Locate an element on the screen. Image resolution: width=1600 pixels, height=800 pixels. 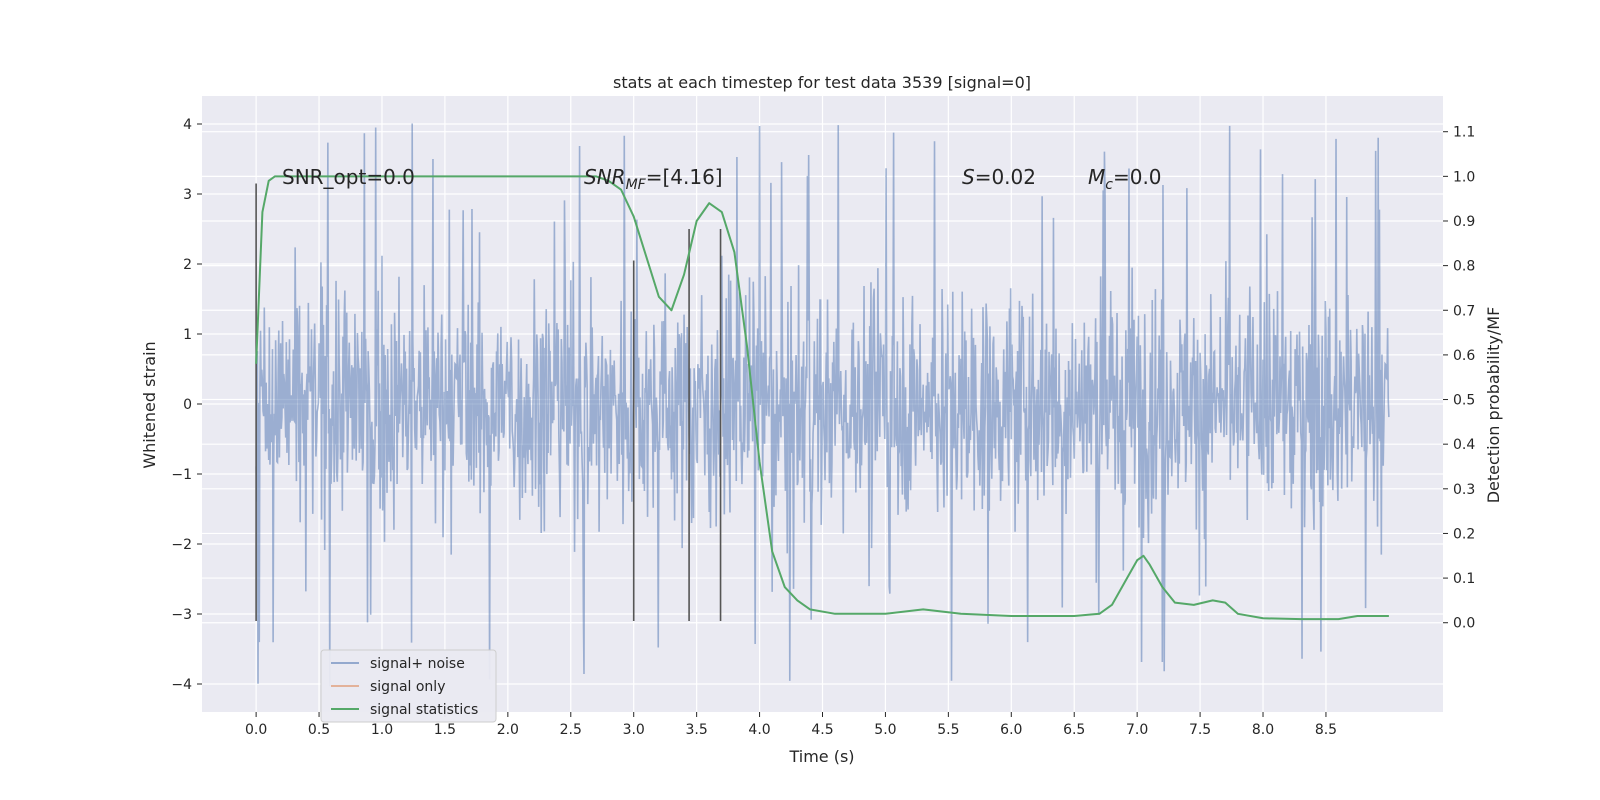
x-tick-label: 1.5 is located at coordinates (445, 730).